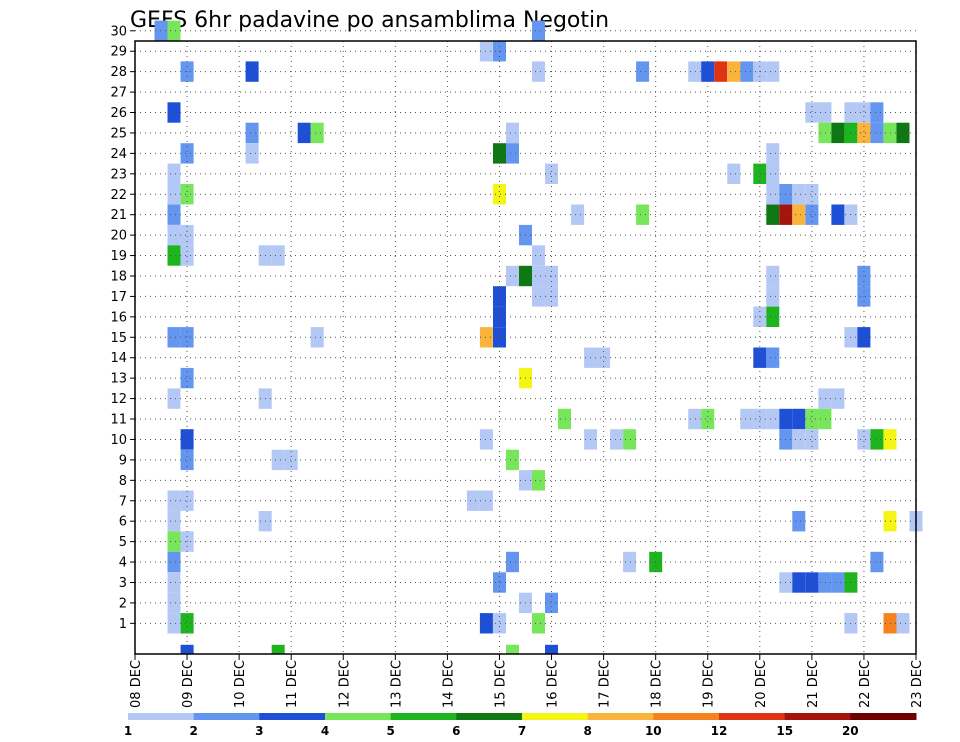 The image size is (960, 742). What do you see at coordinates (118, 215) in the screenshot?
I see `y-tick-label: 21` at bounding box center [118, 215].